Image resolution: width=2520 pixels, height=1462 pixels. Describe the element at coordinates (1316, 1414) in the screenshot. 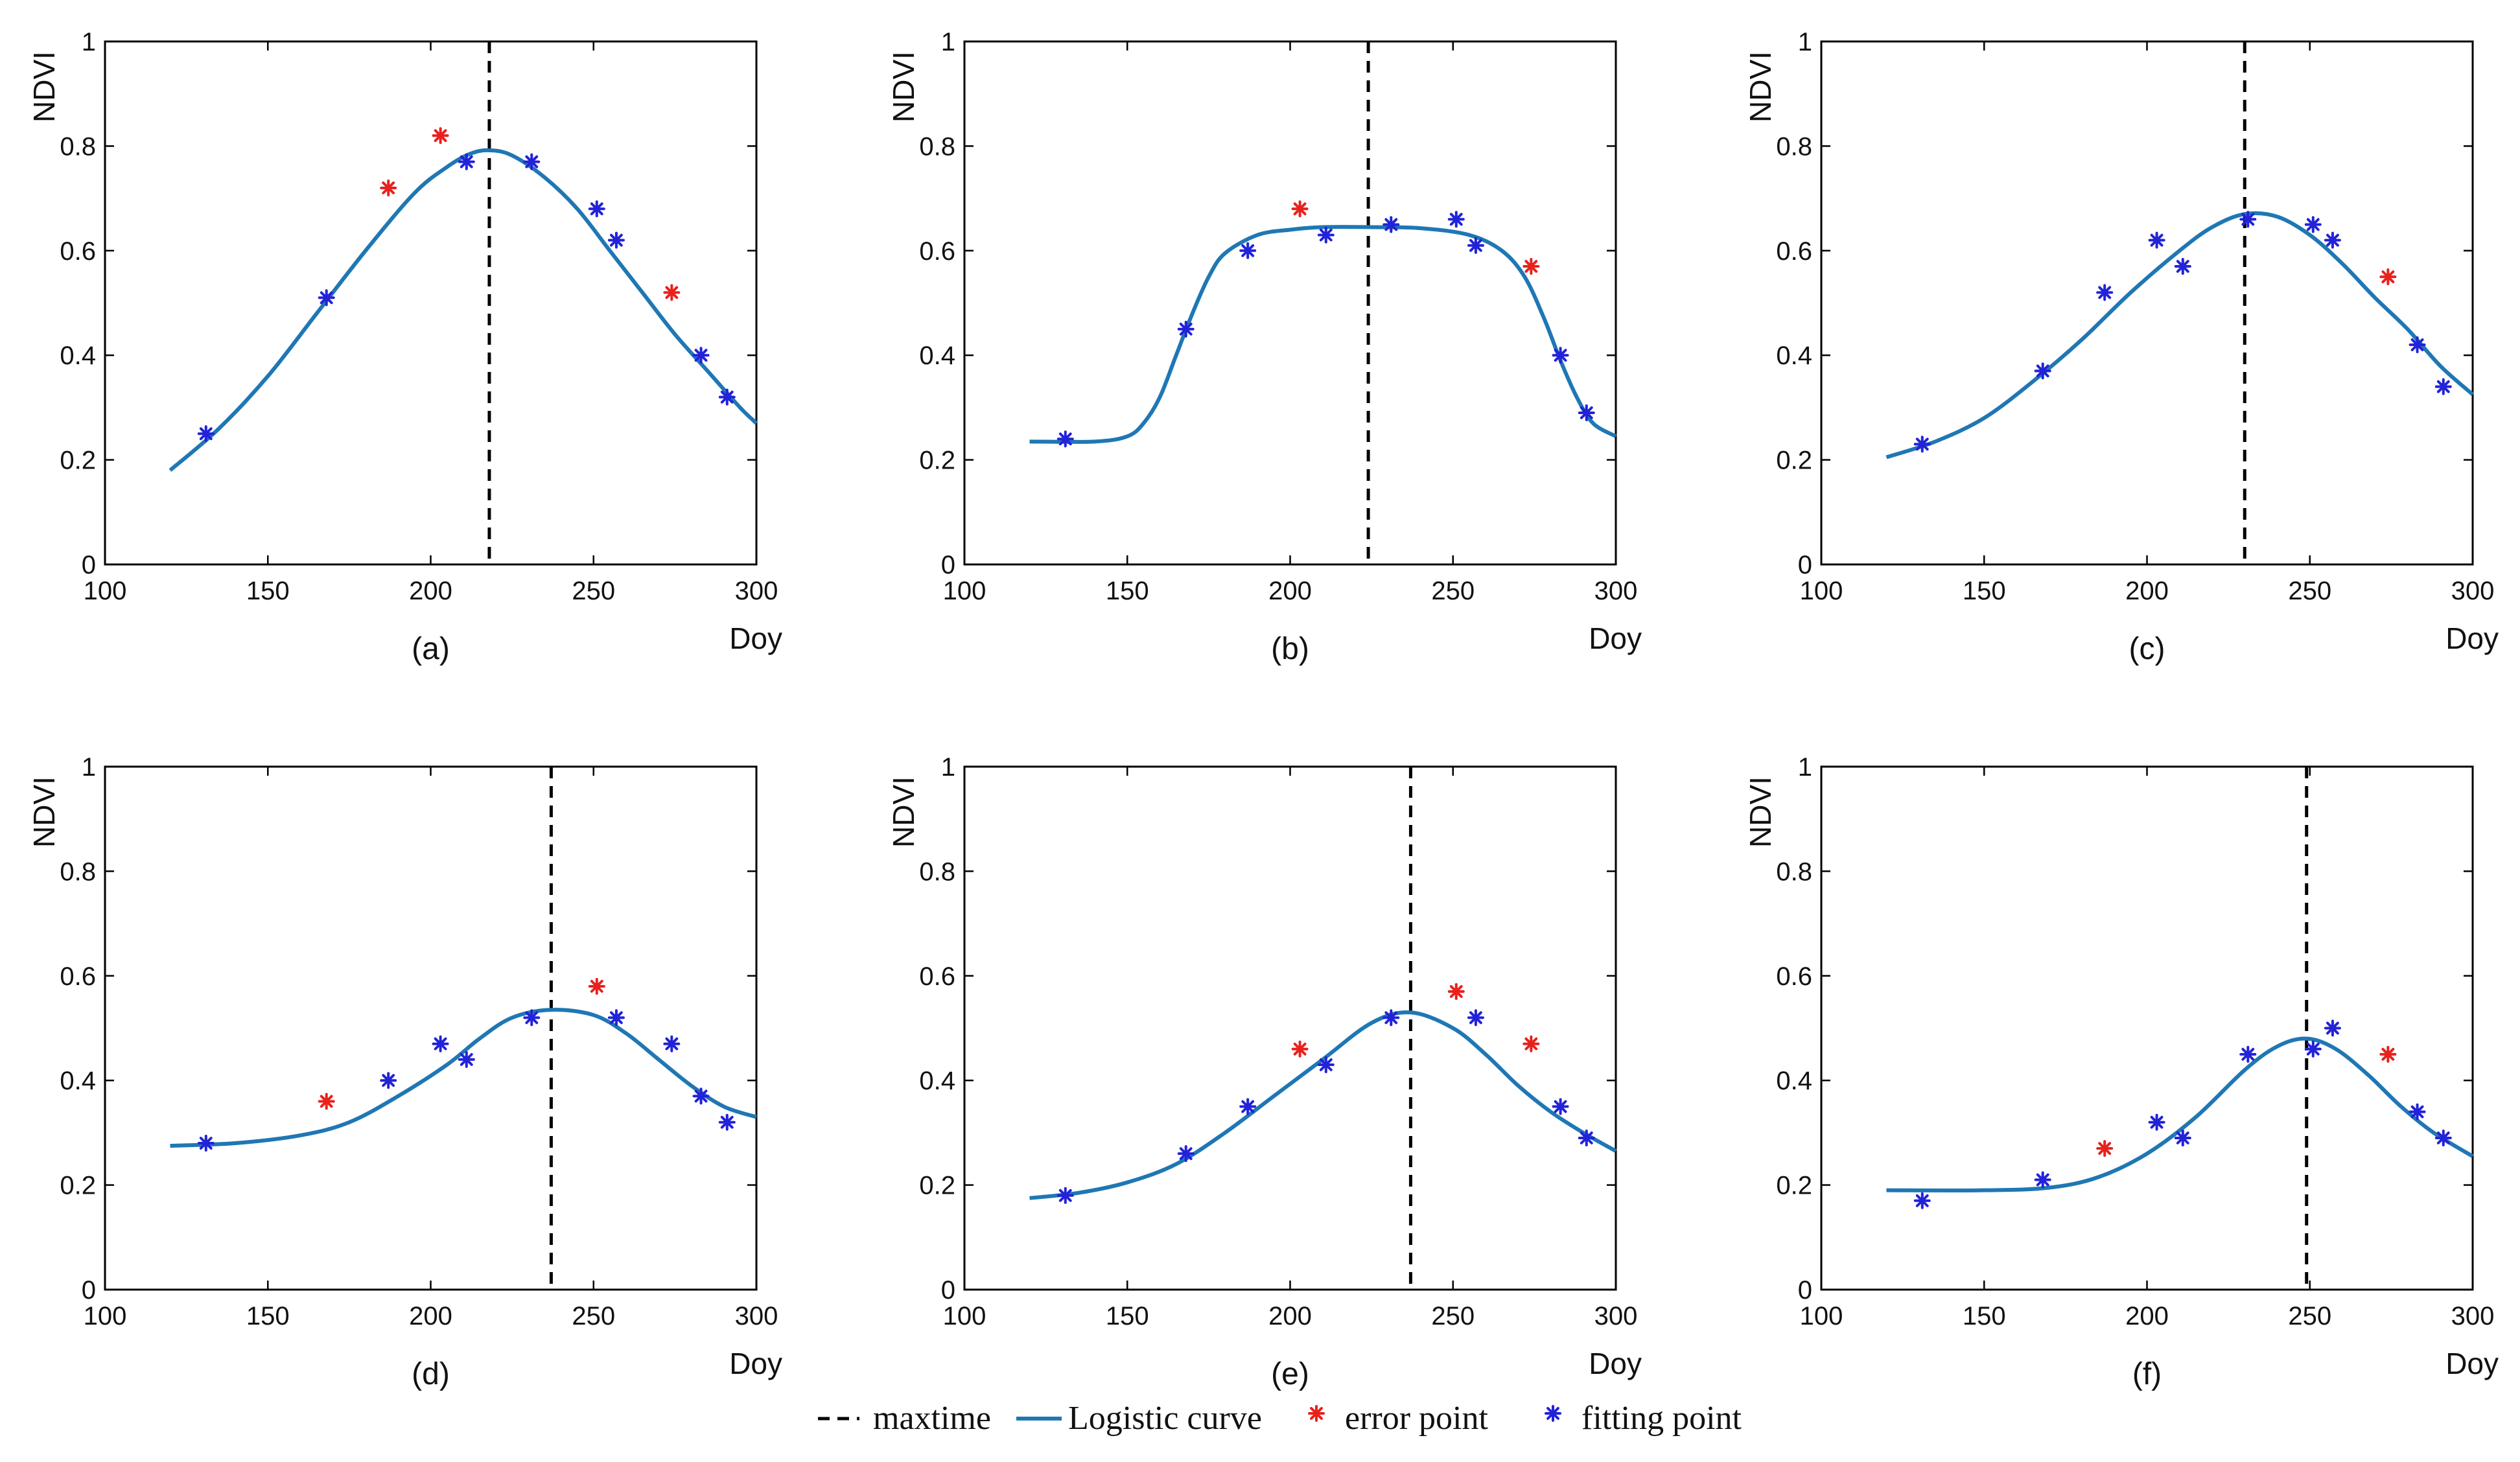

I see `legend-error-star` at that location.